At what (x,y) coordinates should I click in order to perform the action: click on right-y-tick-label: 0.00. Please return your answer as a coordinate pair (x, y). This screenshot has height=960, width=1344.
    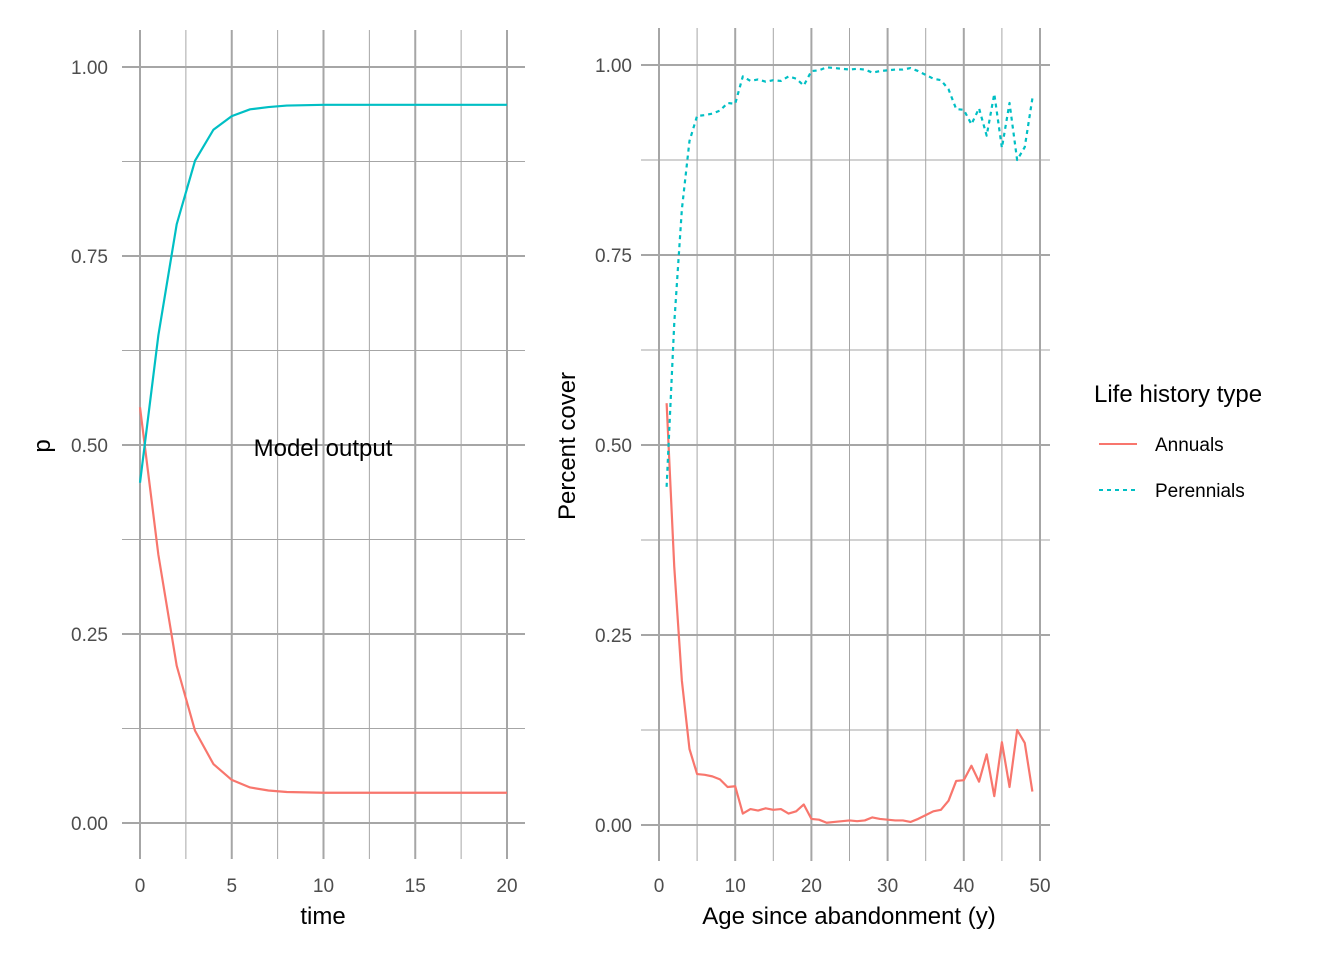
    Looking at the image, I should click on (613, 826).